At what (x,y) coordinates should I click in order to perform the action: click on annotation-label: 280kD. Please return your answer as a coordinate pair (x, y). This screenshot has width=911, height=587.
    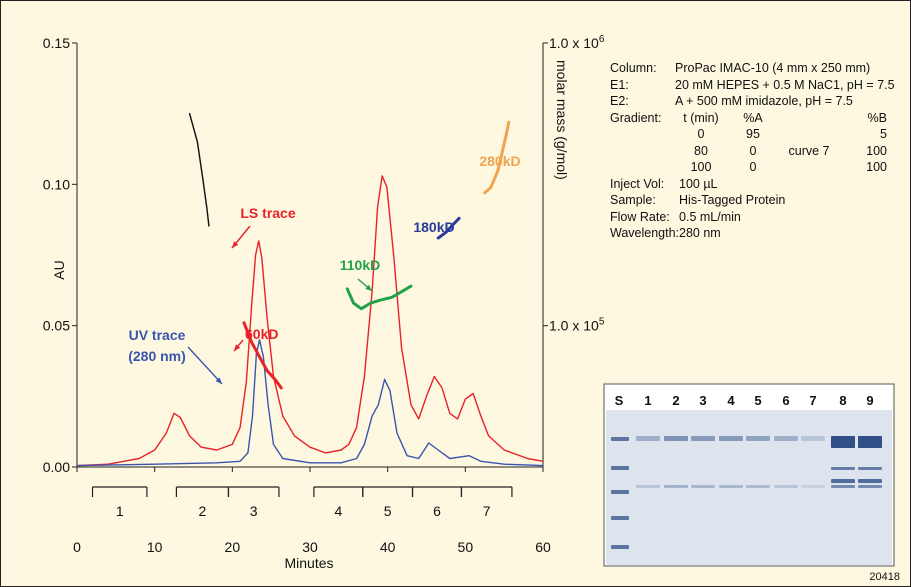
    Looking at the image, I should click on (499, 161).